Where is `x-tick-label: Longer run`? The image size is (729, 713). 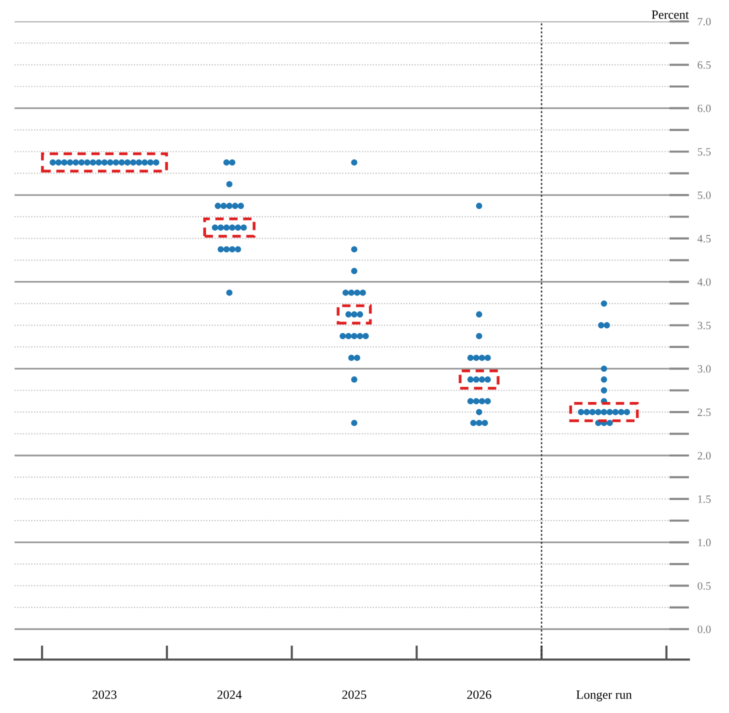 x-tick-label: Longer run is located at coordinates (604, 696).